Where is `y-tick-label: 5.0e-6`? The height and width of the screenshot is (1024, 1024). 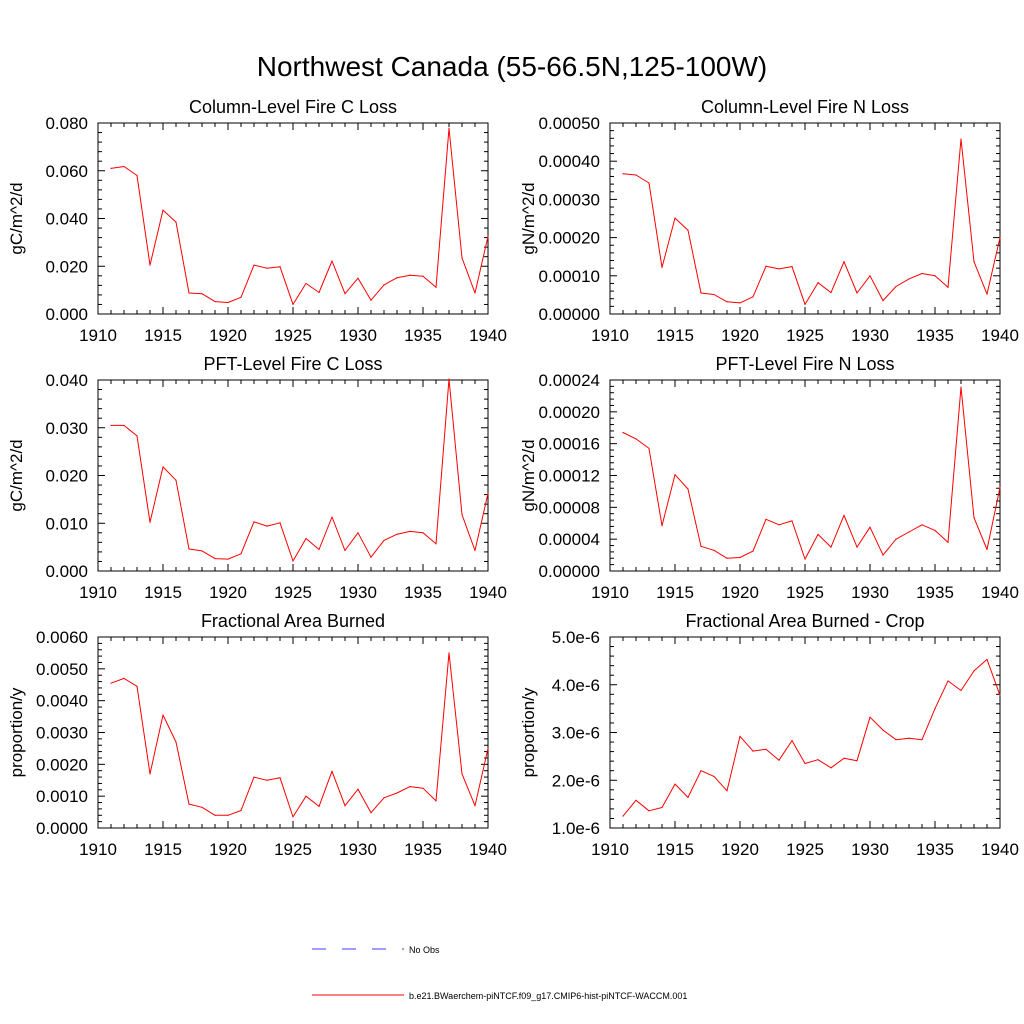 y-tick-label: 5.0e-6 is located at coordinates (576, 637).